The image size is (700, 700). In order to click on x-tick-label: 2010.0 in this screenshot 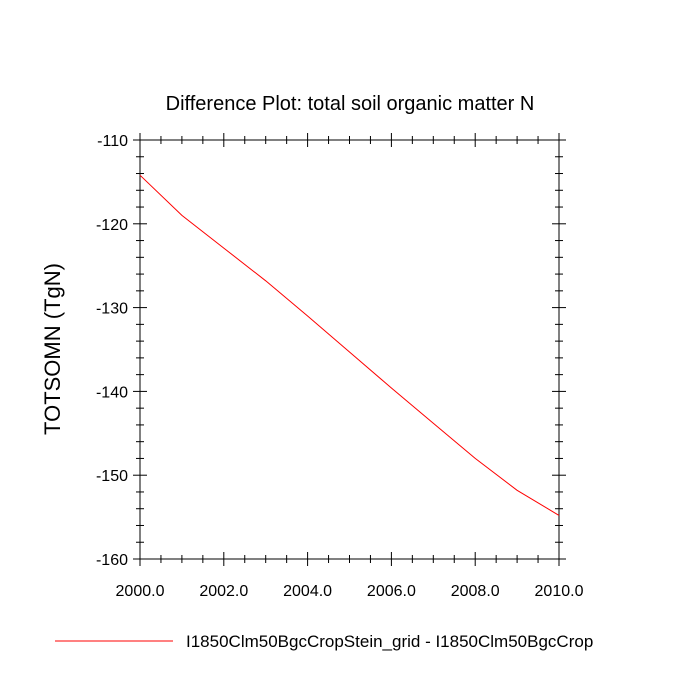, I will do `click(559, 591)`.